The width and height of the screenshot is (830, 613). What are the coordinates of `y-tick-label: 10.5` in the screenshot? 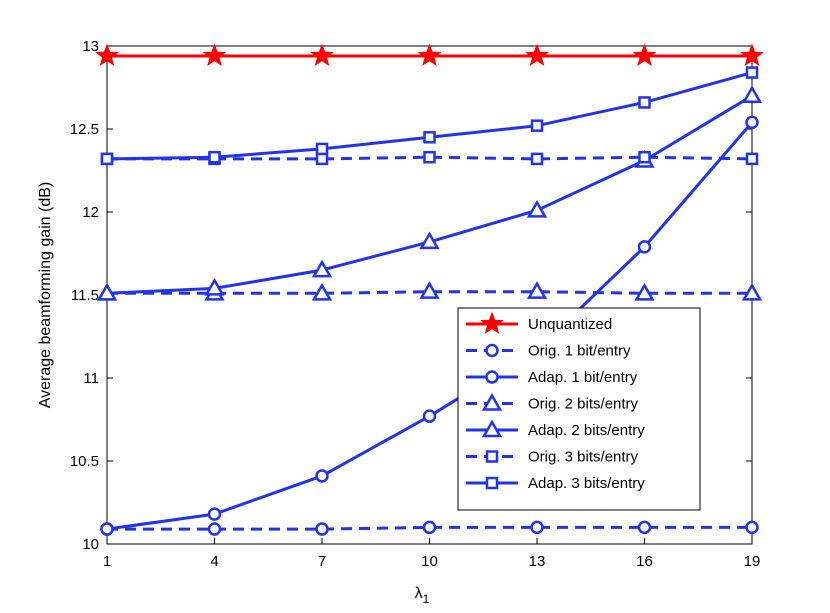 It's located at (84, 461).